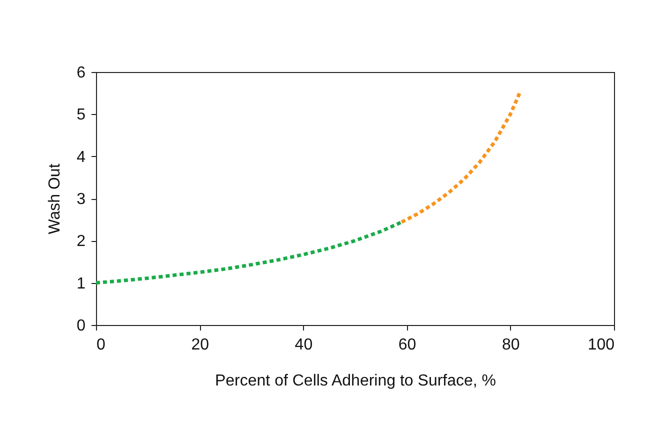 The image size is (648, 425). I want to click on y-tick-label: 4, so click(81, 157).